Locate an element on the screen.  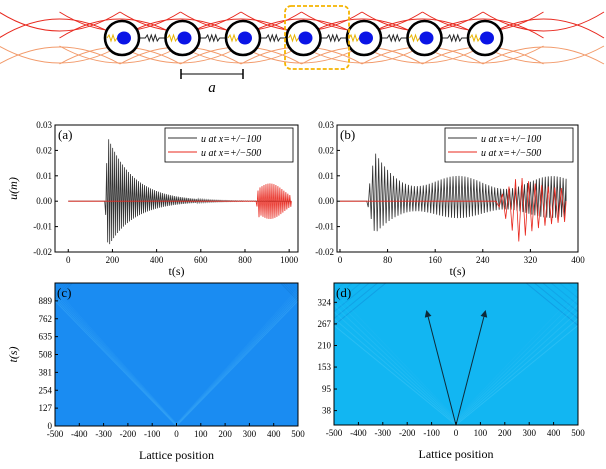
y-tick-label: 254 is located at coordinates (46, 390).